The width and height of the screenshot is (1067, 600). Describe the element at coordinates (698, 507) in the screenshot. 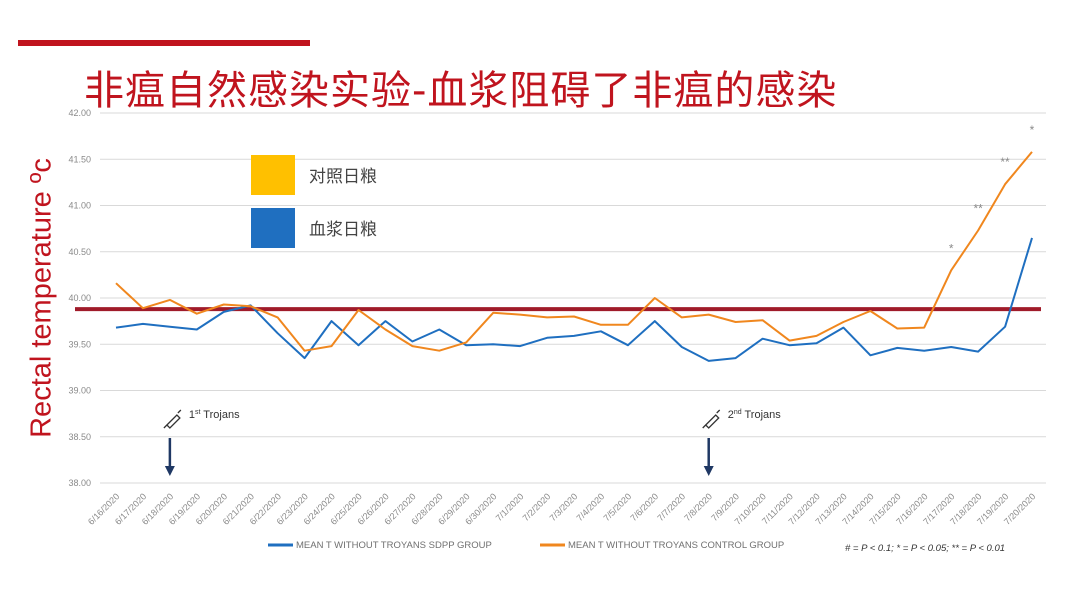

I see `x-tick-label: 7/8/2020` at that location.